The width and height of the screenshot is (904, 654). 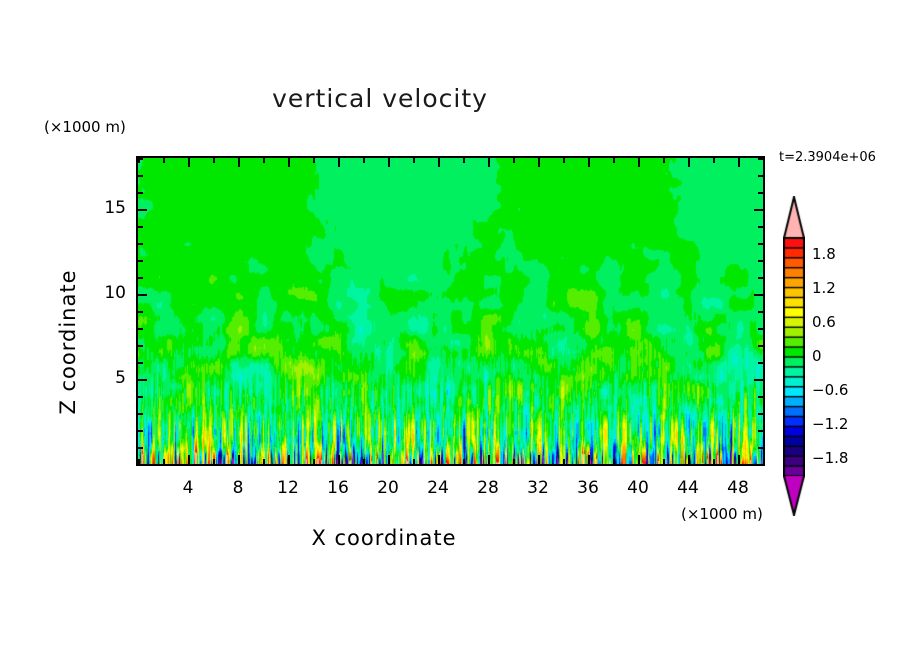 I want to click on chart-title: vertical velocity, so click(x=380, y=98).